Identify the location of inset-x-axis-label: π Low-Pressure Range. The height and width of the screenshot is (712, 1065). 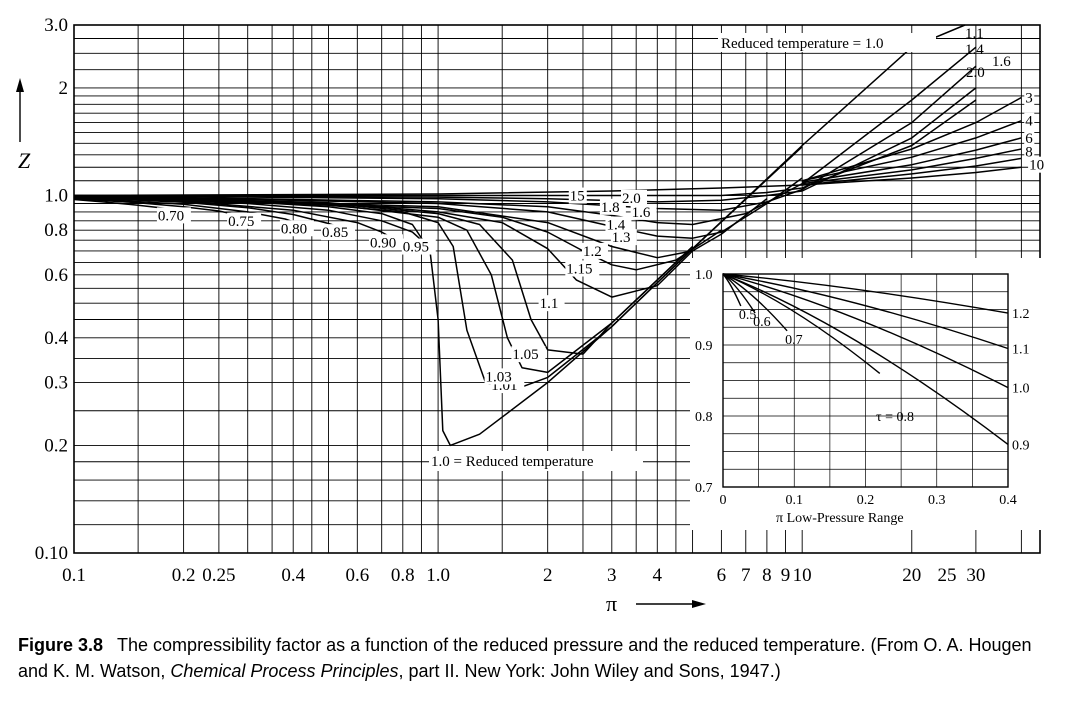
(840, 518).